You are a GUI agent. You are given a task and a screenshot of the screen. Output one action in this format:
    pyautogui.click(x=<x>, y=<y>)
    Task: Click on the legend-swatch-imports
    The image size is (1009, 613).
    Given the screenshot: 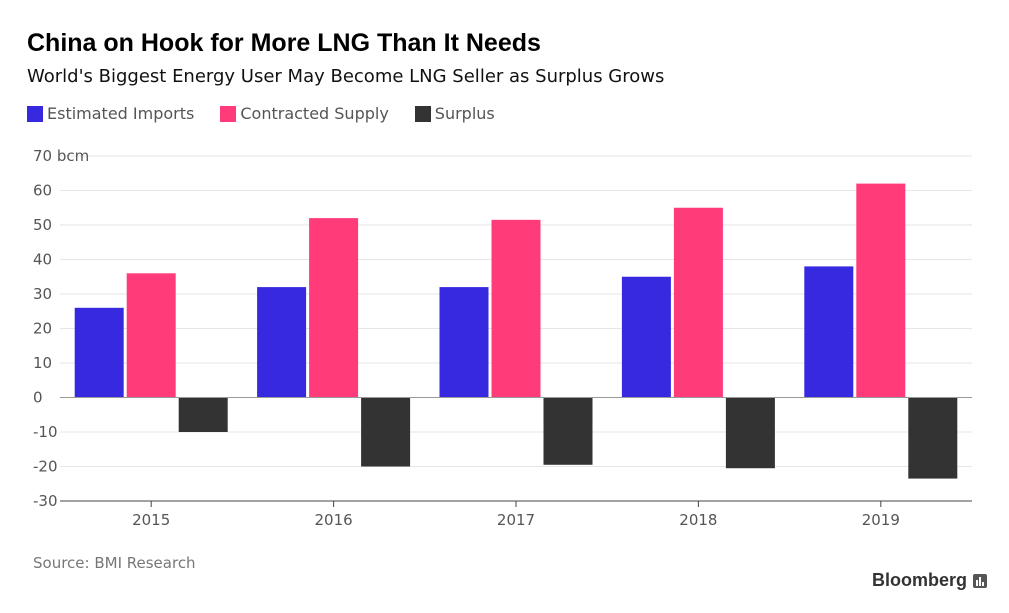 What is the action you would take?
    pyautogui.click(x=35, y=113)
    